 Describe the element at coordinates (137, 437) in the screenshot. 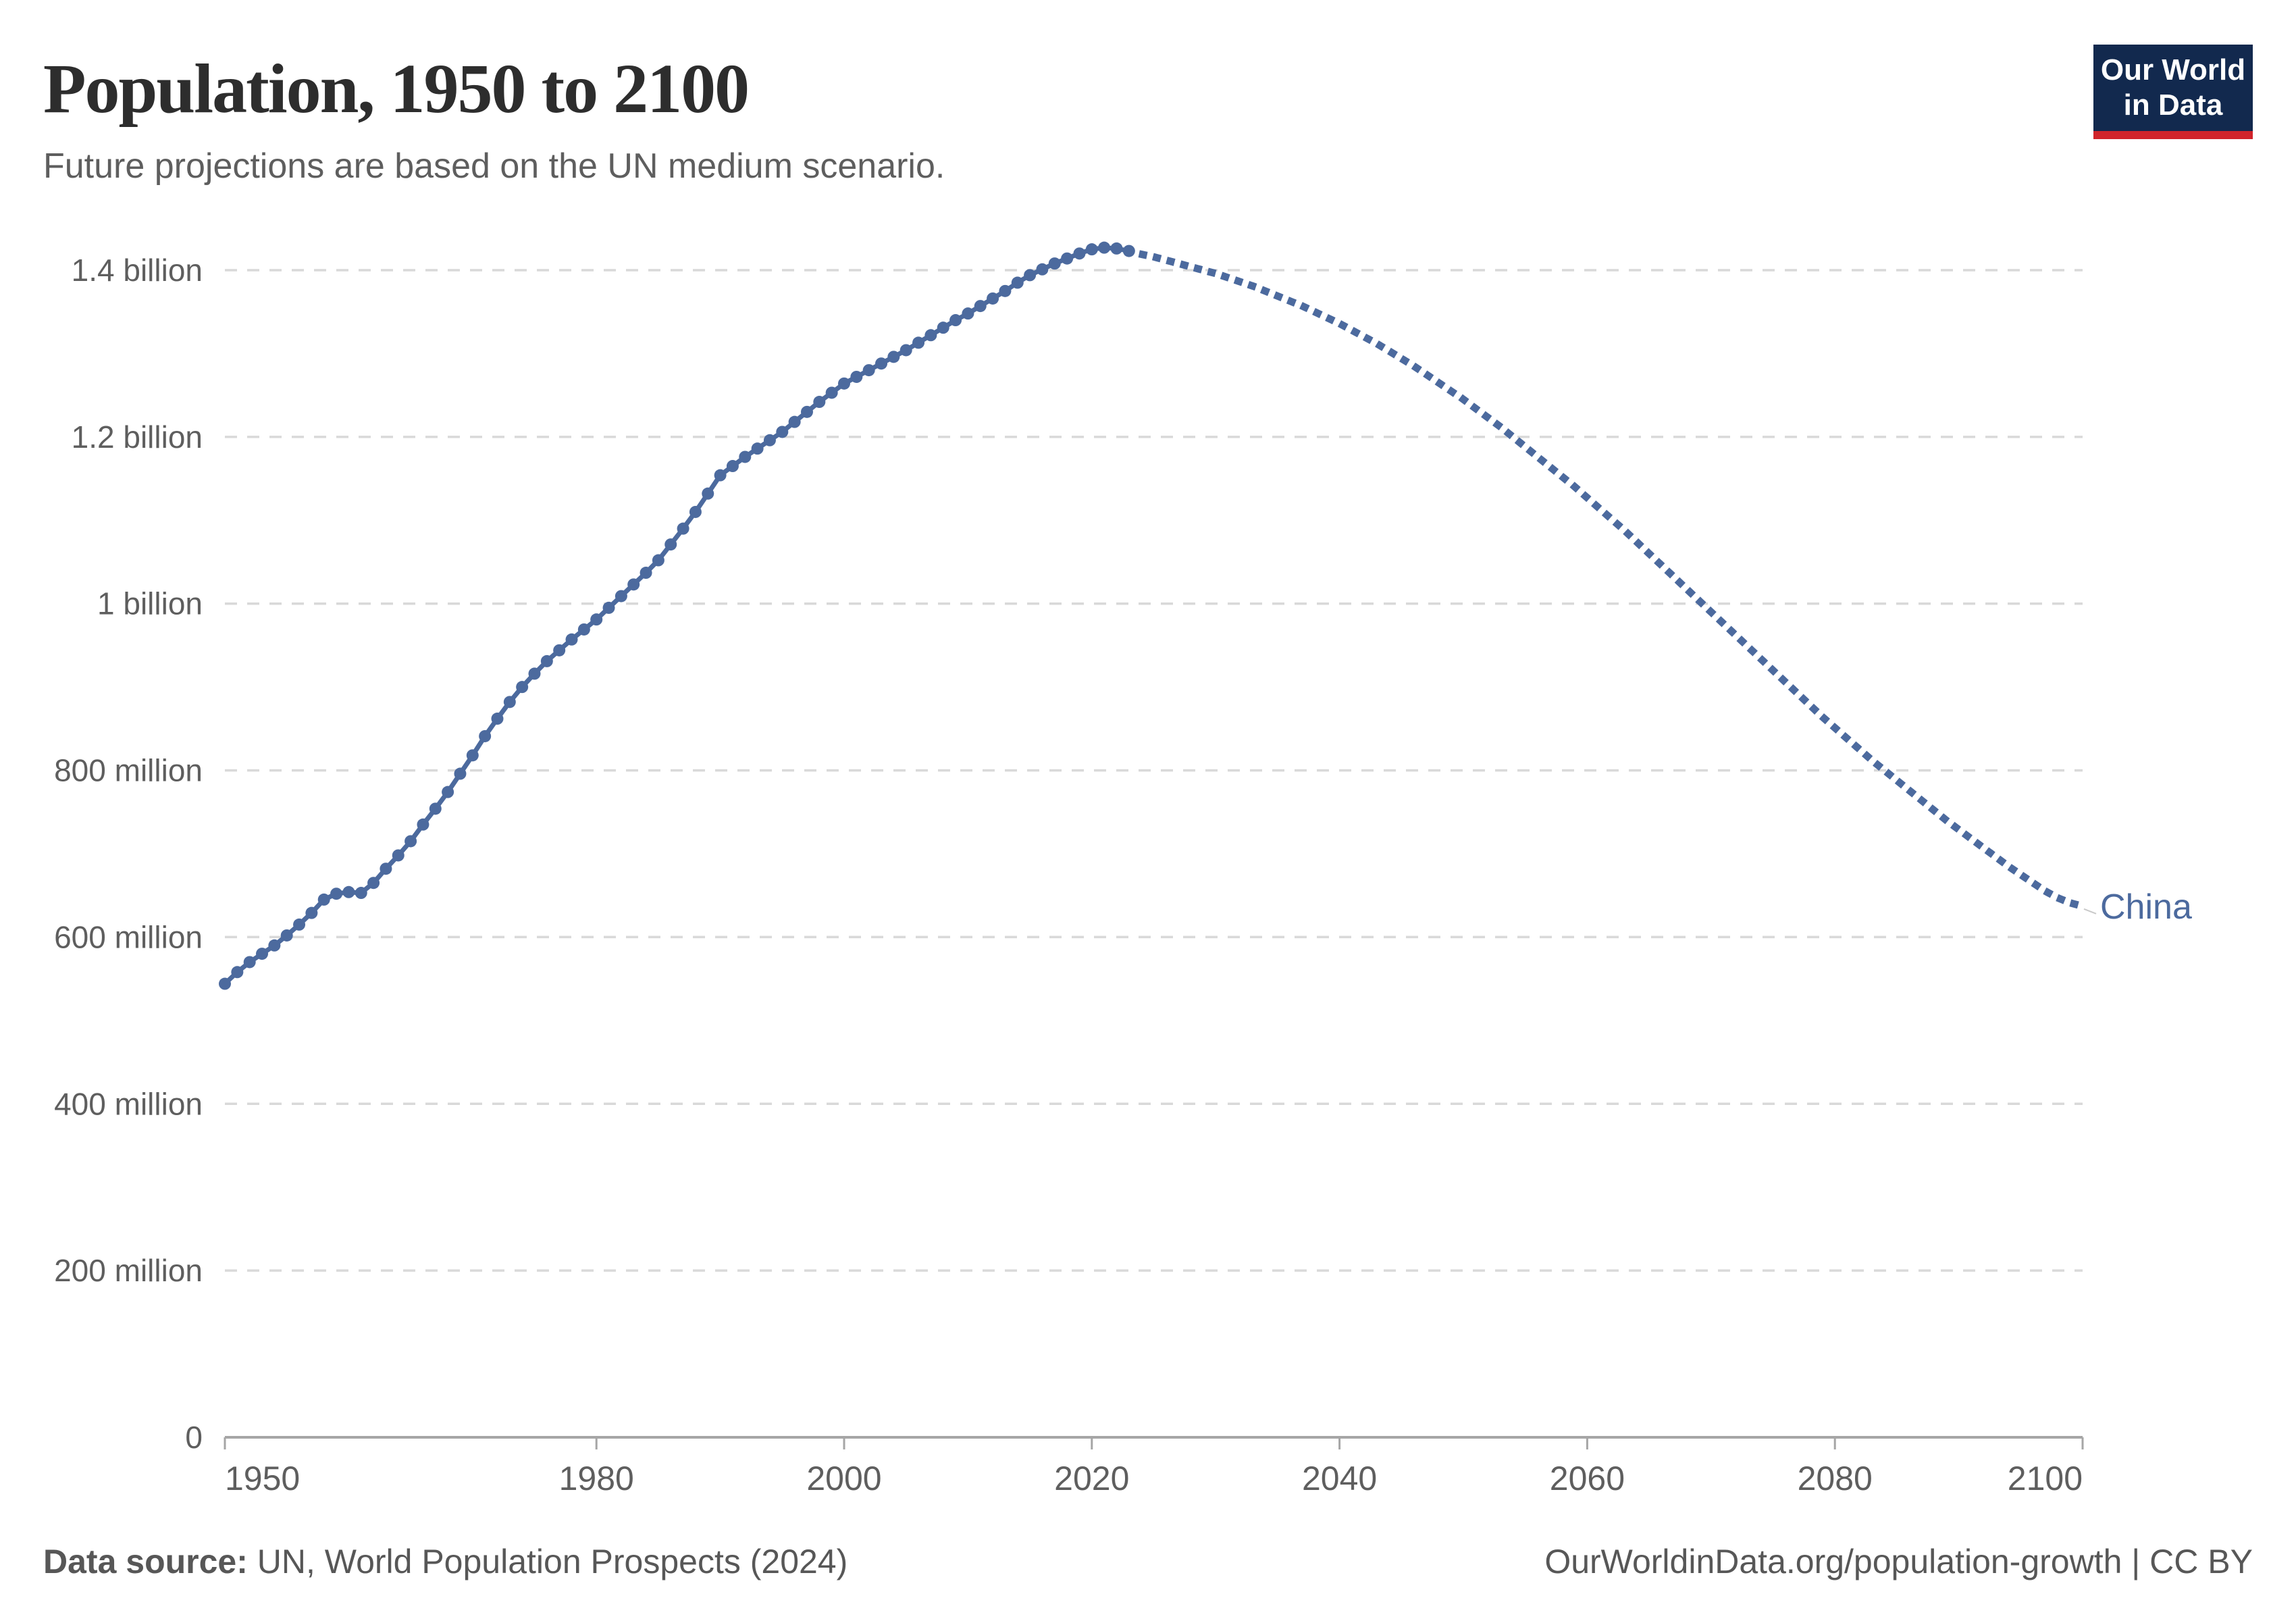

I see `y-axis-tick-label: 1.2 billion` at that location.